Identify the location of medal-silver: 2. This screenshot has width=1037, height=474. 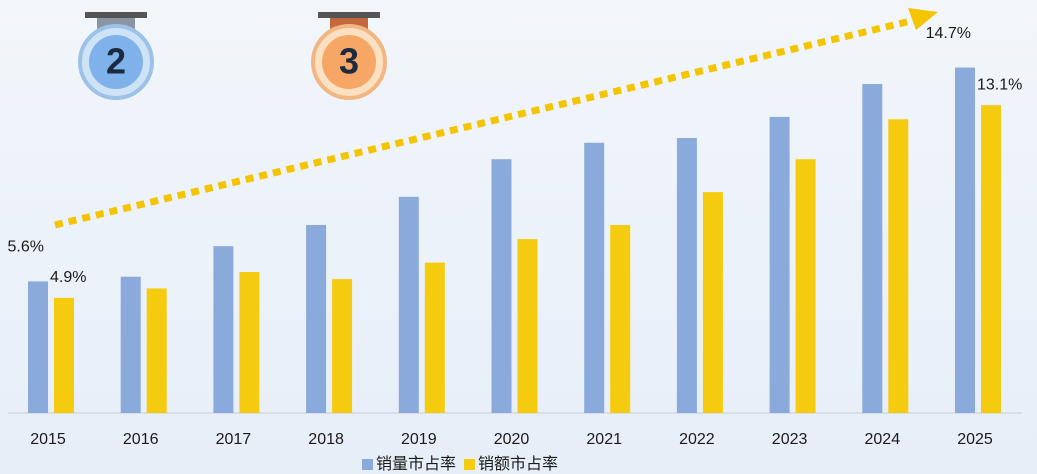
(116, 56).